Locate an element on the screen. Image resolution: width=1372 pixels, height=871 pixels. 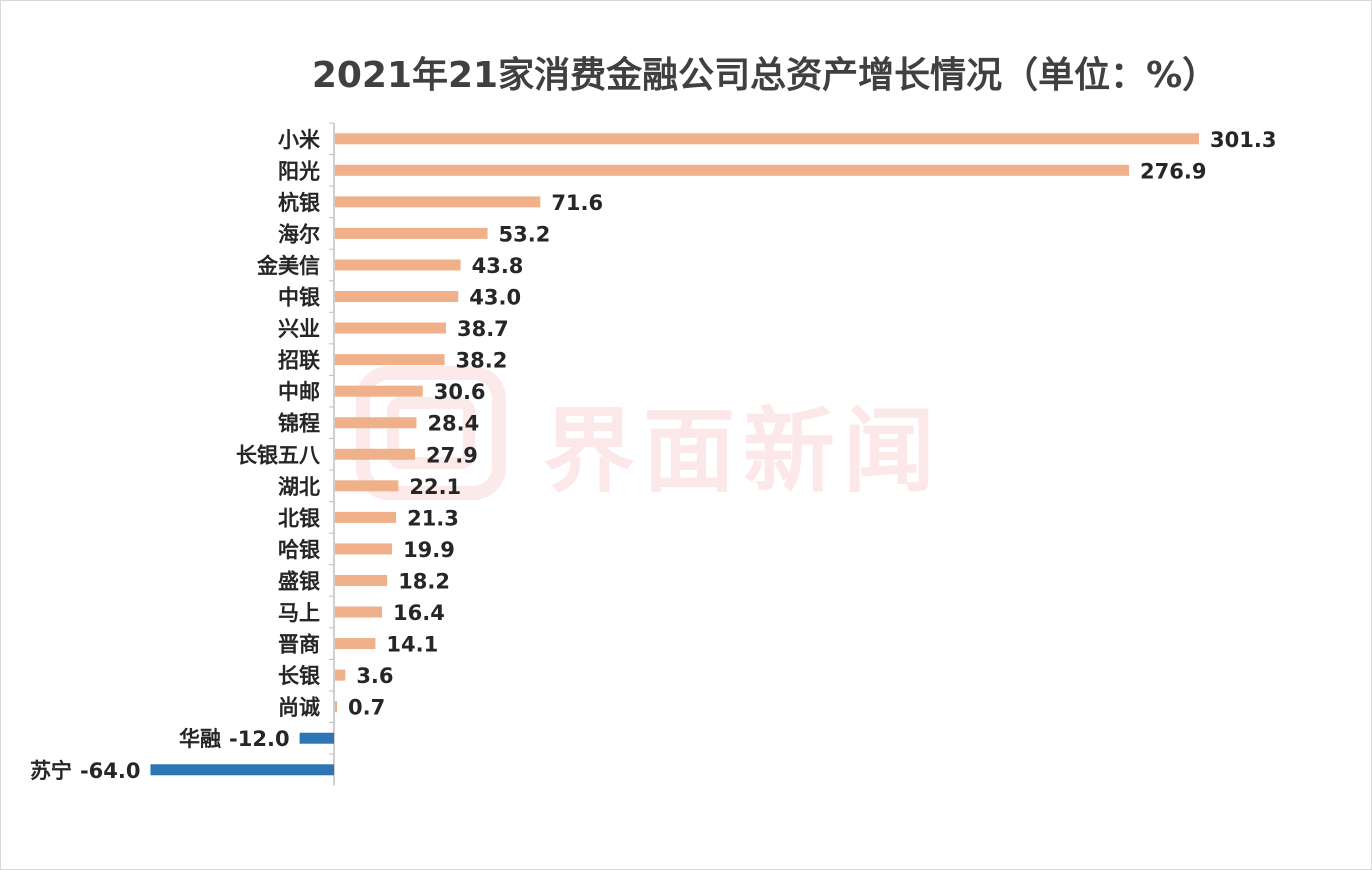
value-label: 43.0 is located at coordinates (495, 298).